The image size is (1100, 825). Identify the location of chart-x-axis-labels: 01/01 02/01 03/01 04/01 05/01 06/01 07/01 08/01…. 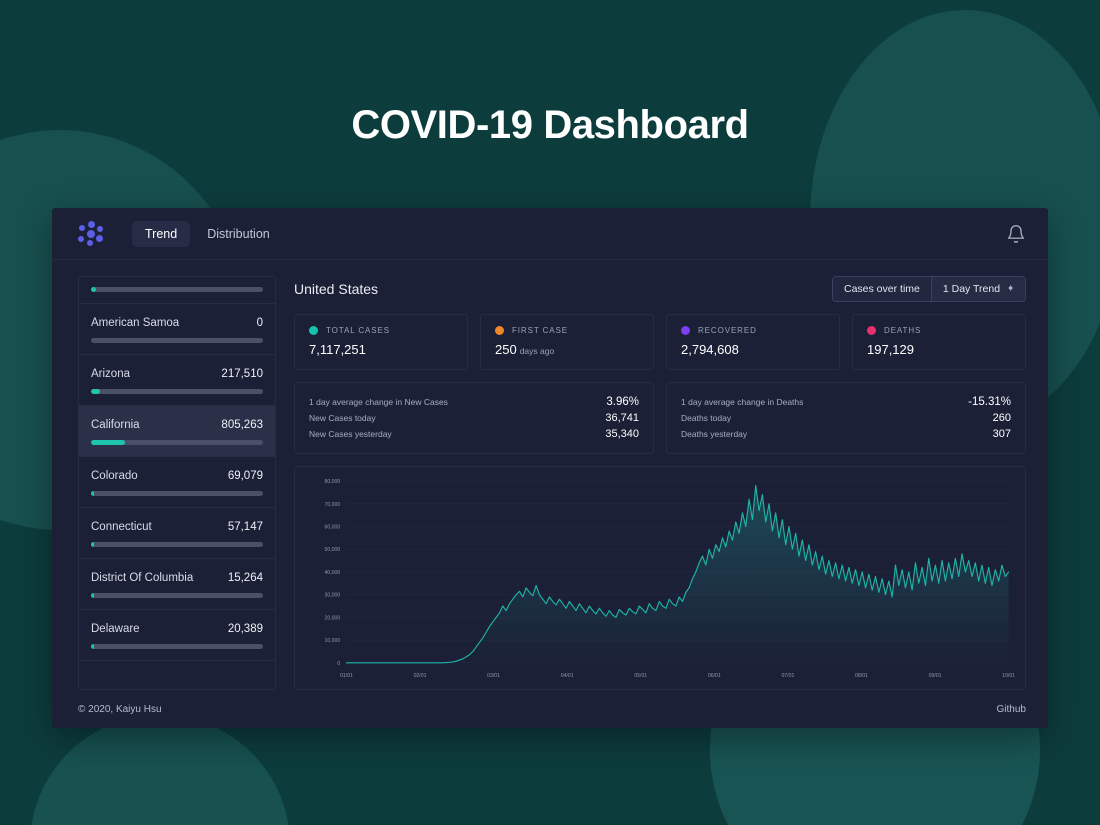
(677, 676).